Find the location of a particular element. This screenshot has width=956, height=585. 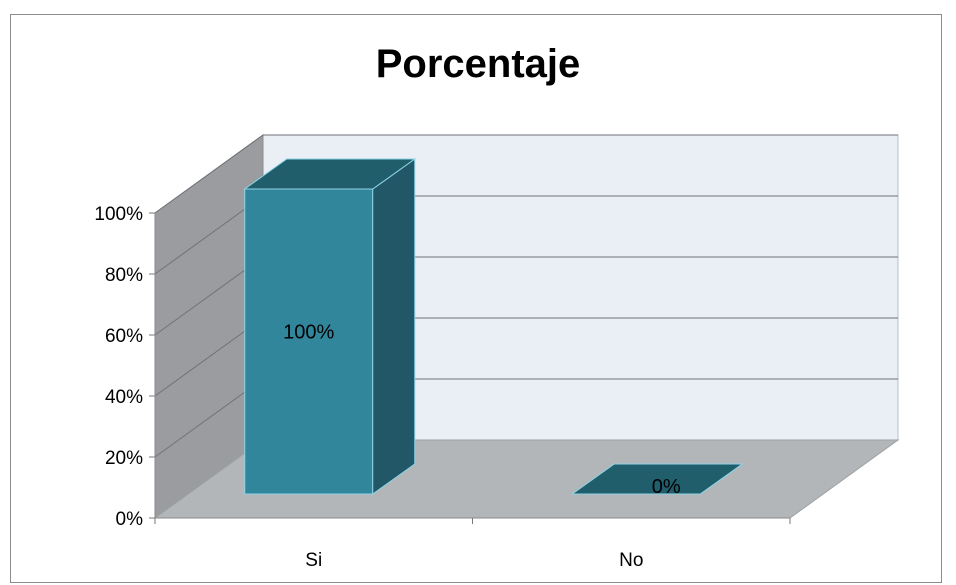

y-tick-label-3: 60% is located at coordinates (124, 336).